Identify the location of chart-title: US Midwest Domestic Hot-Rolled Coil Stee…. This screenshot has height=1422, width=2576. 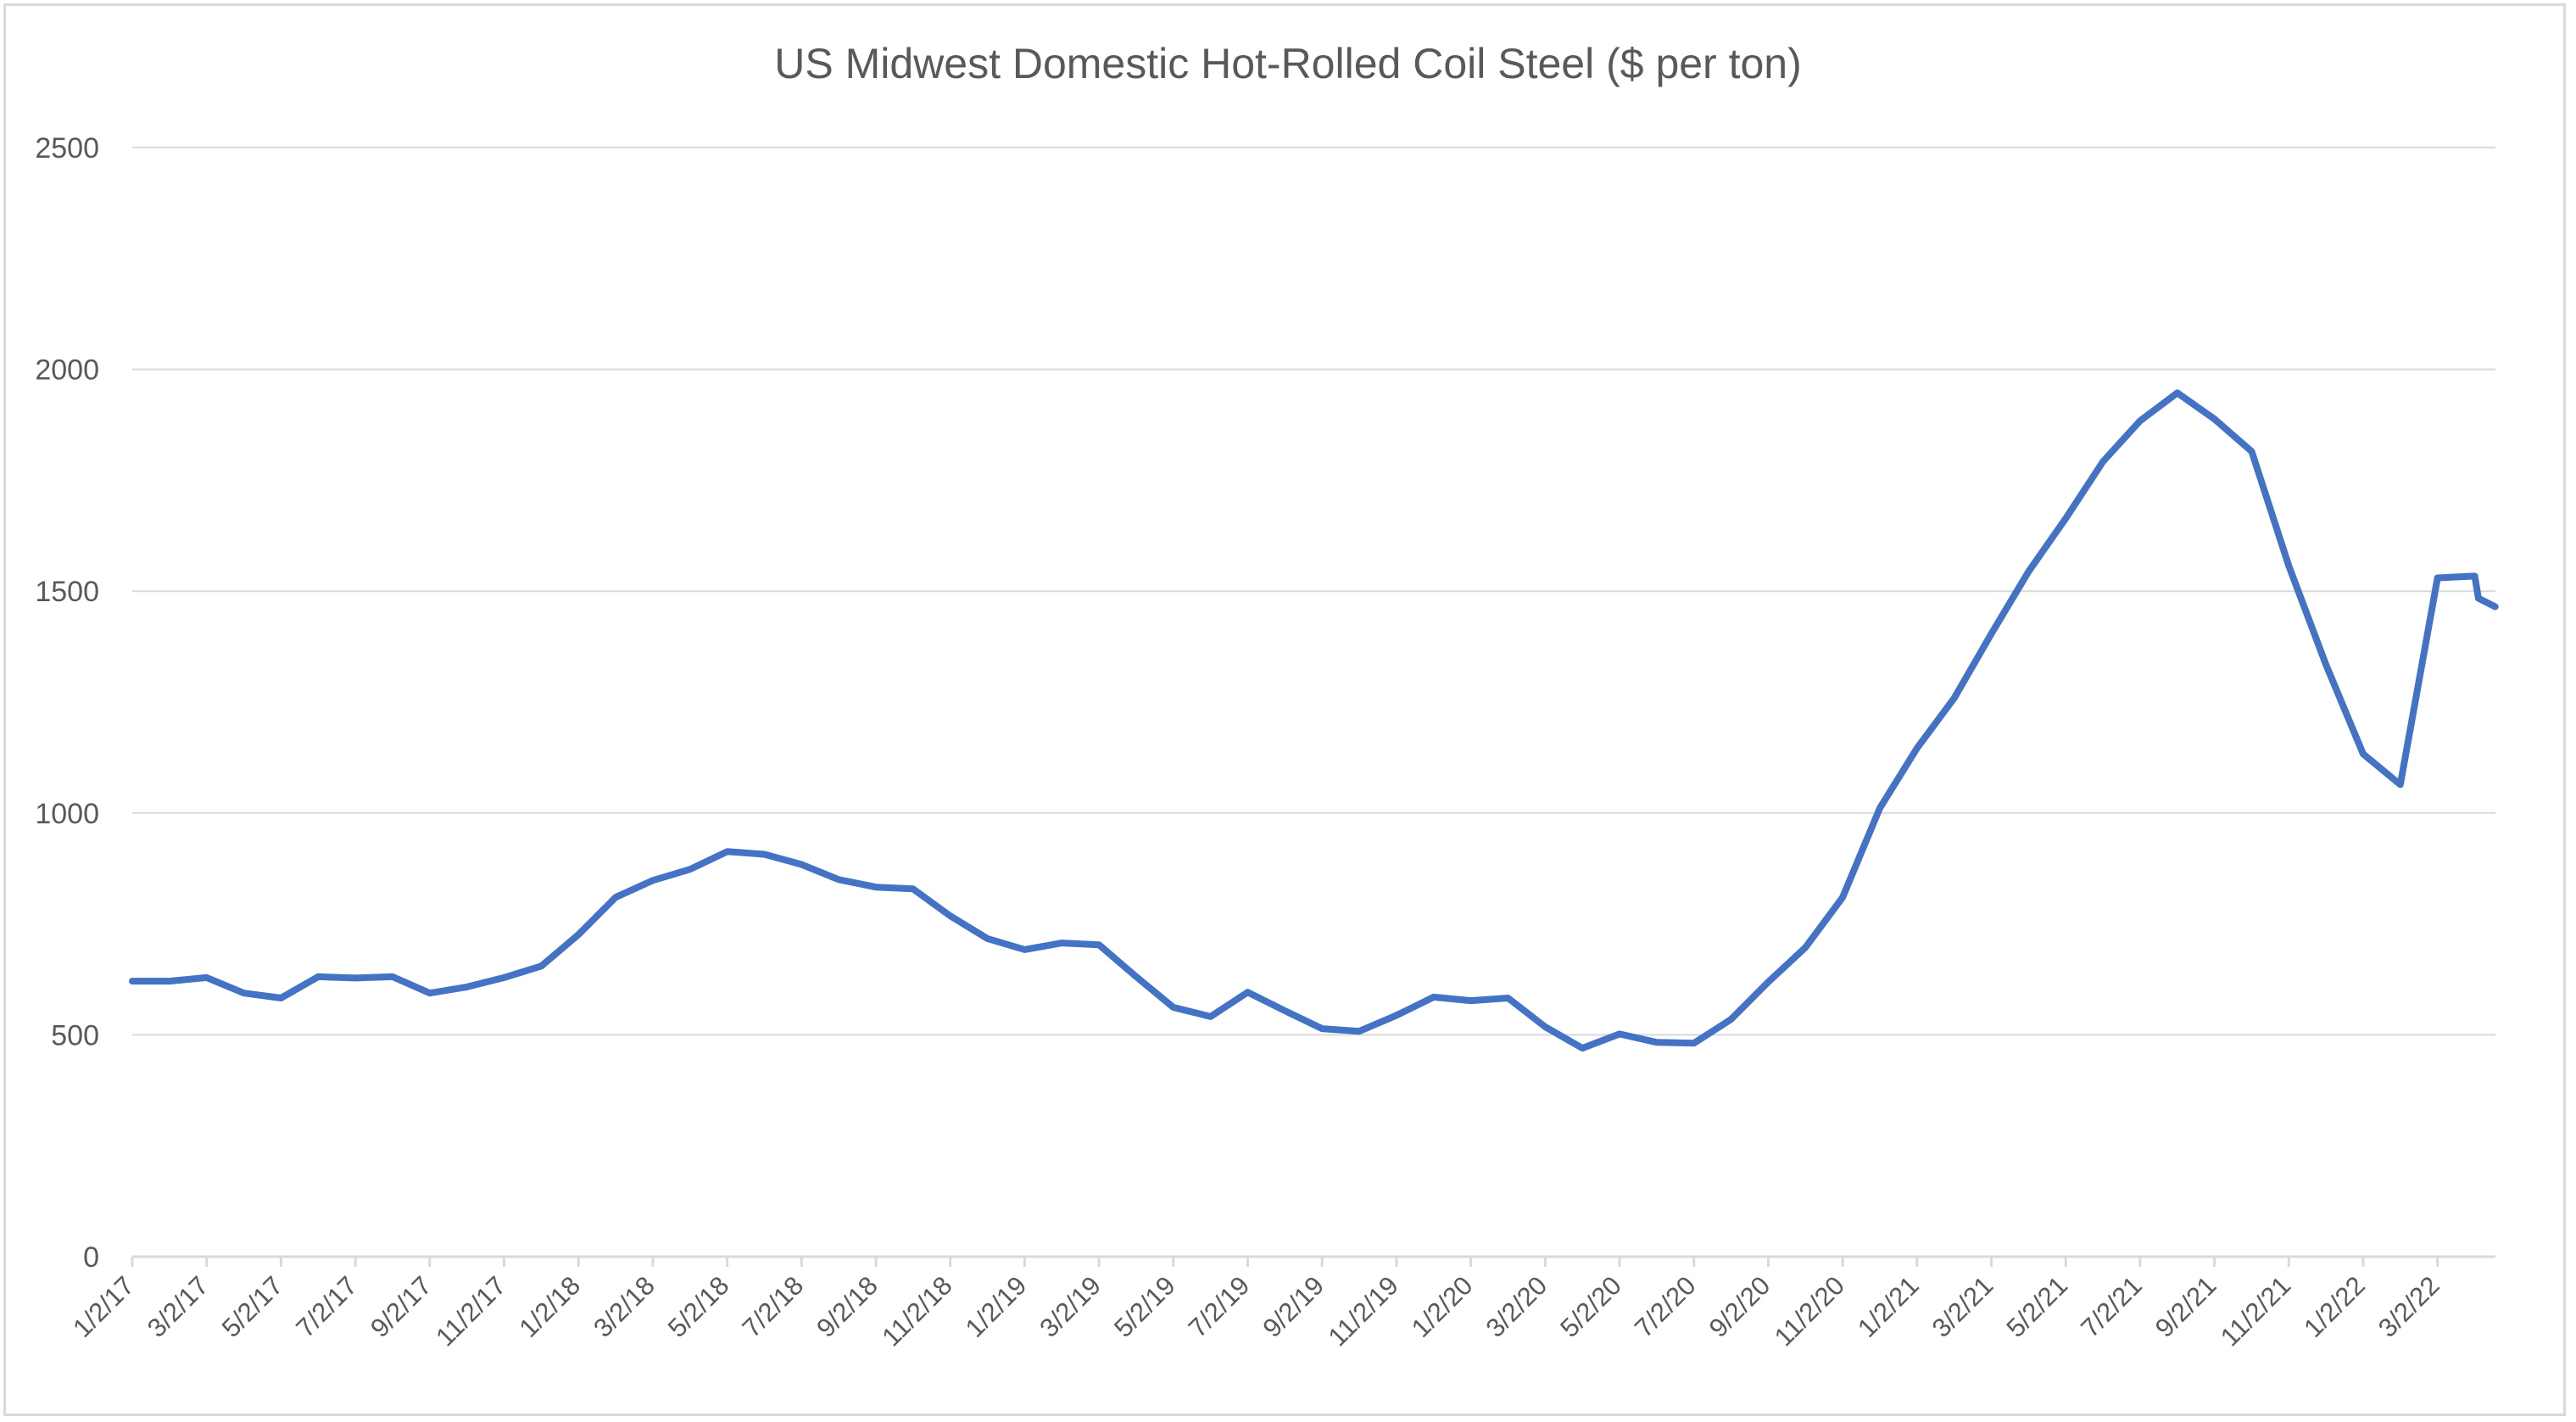
(1288, 63).